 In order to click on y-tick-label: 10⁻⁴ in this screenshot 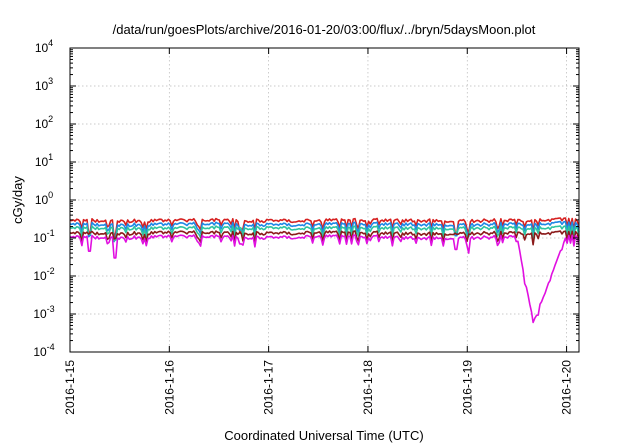, I will do `click(43, 350)`.